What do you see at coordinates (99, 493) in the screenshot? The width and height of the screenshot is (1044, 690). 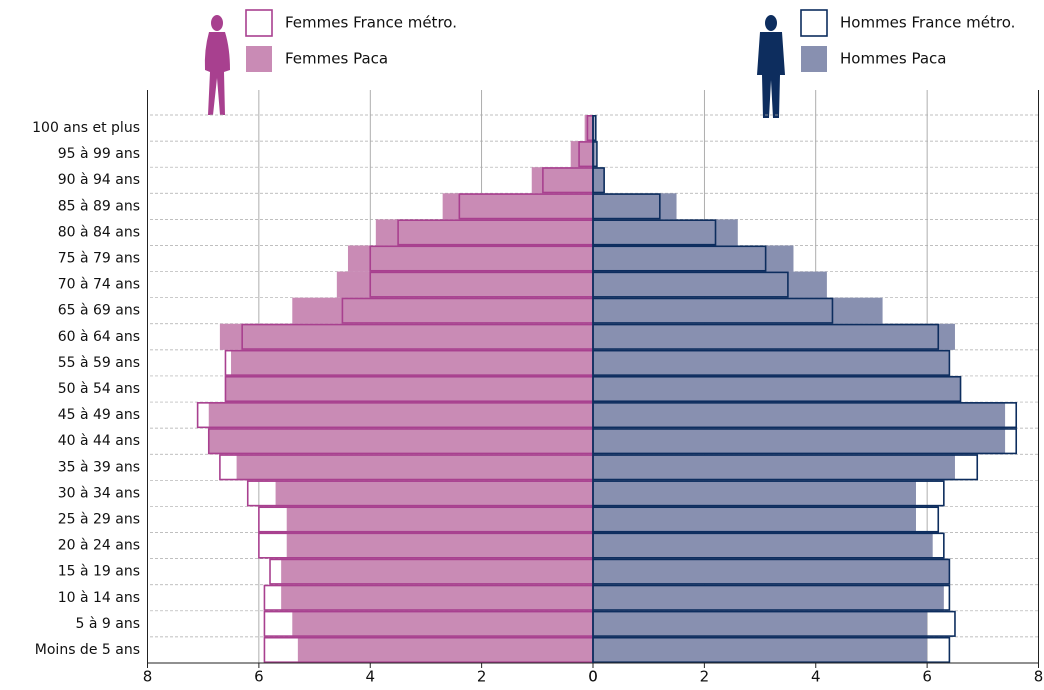 I see `y-tick-label: 30 à 34 ans` at bounding box center [99, 493].